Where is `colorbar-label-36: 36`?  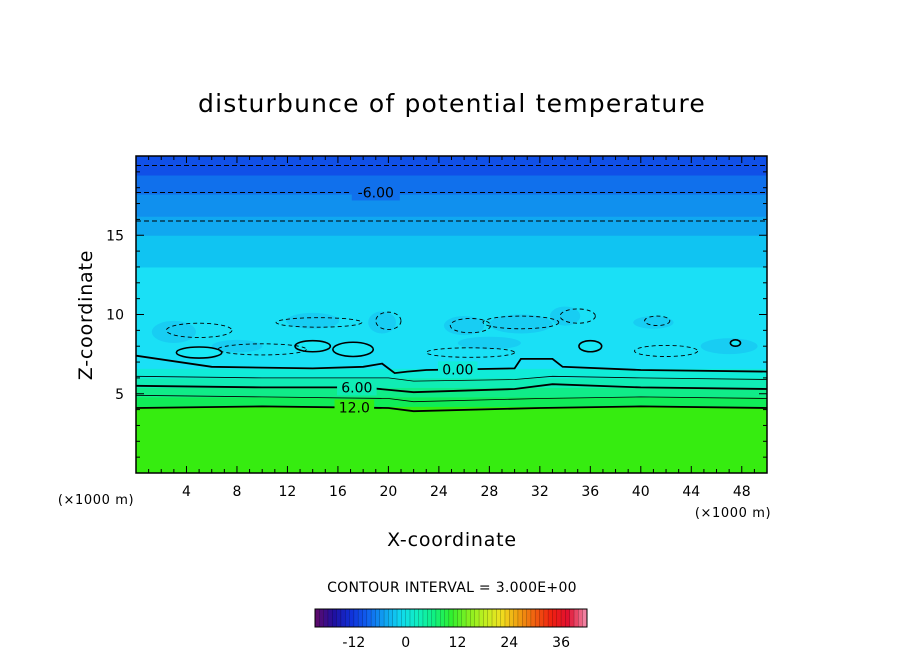
colorbar-label-36: 36 is located at coordinates (561, 643).